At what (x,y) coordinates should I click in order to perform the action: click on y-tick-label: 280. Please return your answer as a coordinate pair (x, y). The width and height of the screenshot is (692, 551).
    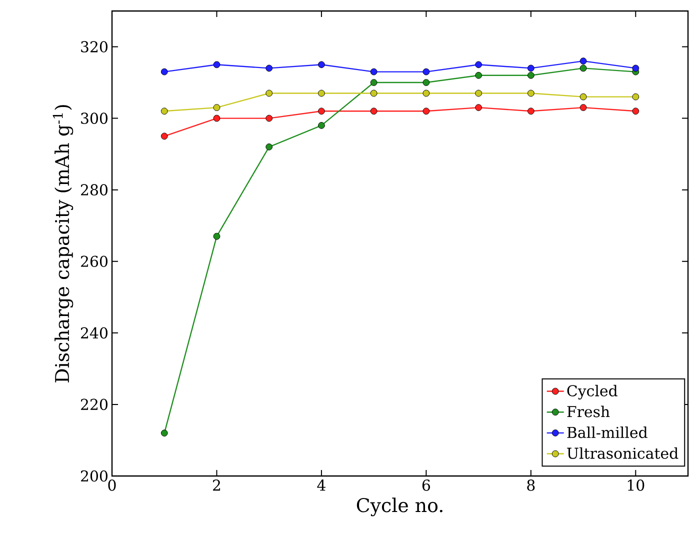
    Looking at the image, I should click on (94, 190).